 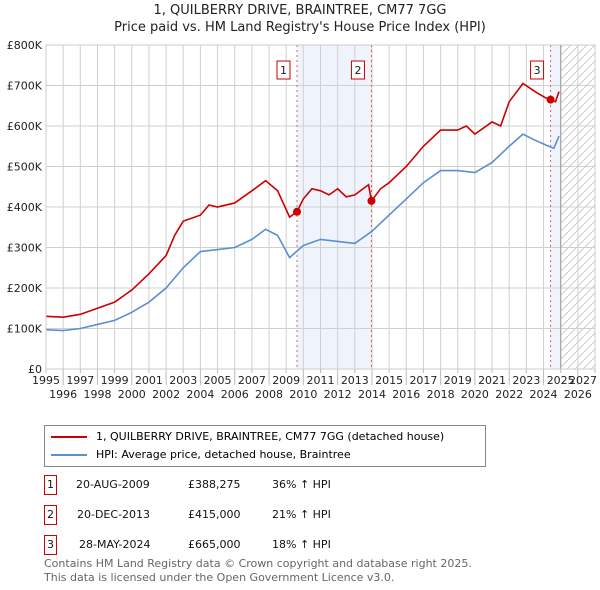 I want to click on x-tick-label: 2012, so click(x=338, y=394).